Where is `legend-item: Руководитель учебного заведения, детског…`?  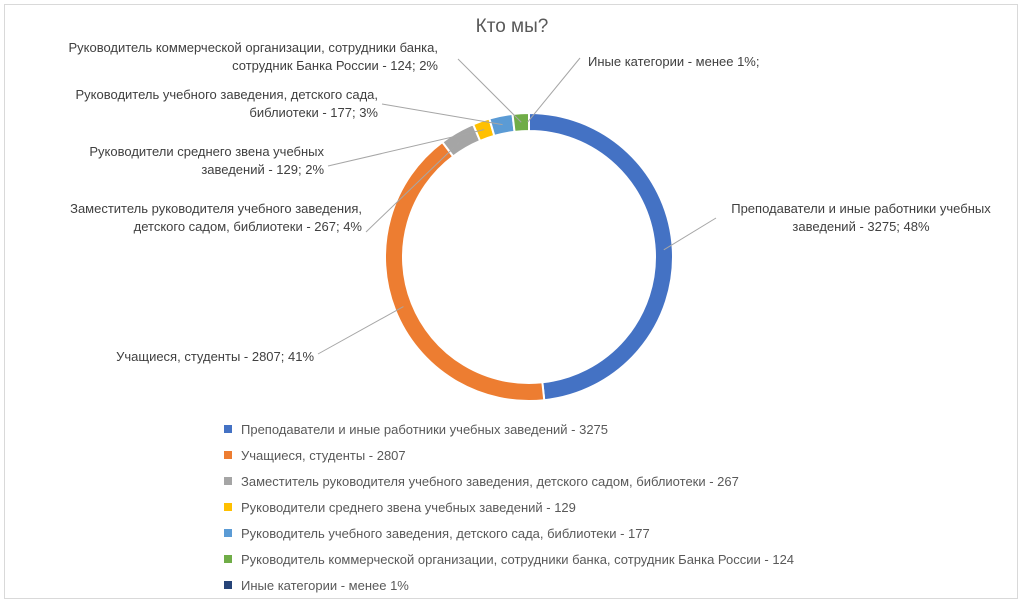 legend-item: Руководитель учебного заведения, детског… is located at coordinates (509, 533).